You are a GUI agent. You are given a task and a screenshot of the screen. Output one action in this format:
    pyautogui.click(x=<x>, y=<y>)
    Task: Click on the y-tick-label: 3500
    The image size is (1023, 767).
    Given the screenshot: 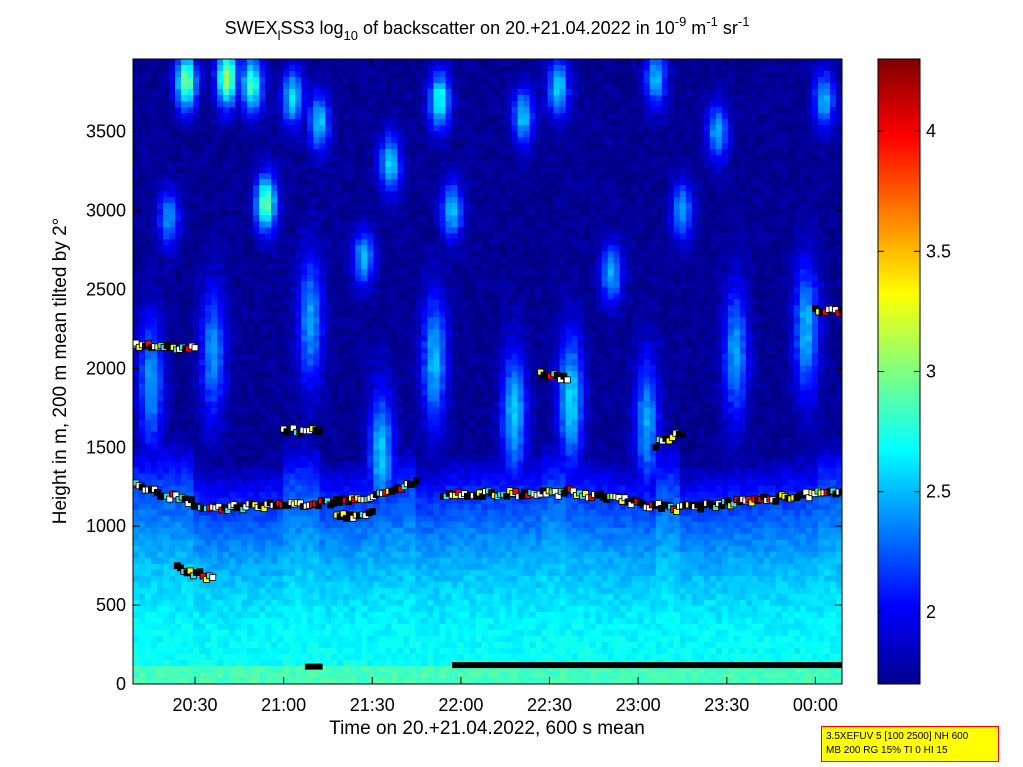 What is the action you would take?
    pyautogui.click(x=106, y=132)
    